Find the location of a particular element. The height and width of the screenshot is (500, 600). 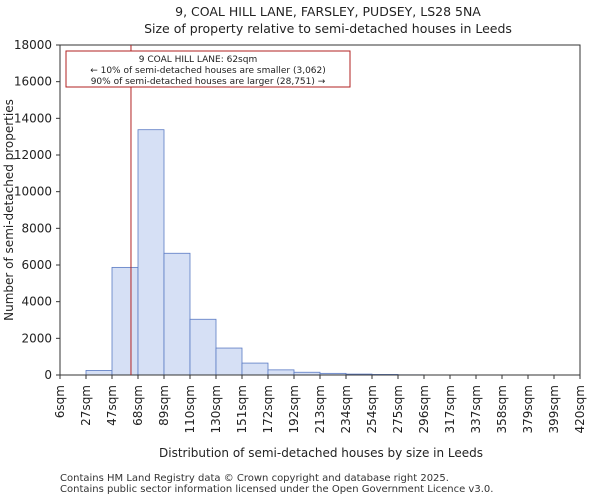

y-tick-label: 0 is located at coordinates (48, 375).